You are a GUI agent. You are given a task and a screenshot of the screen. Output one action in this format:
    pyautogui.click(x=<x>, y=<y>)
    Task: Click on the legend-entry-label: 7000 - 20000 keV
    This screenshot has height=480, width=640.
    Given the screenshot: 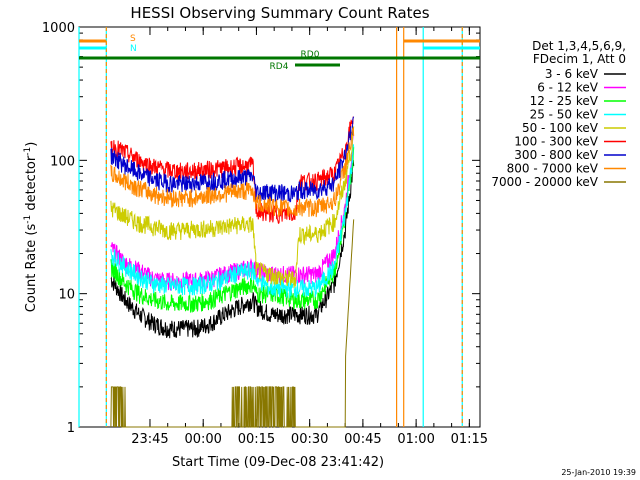 What is the action you would take?
    pyautogui.click(x=544, y=182)
    